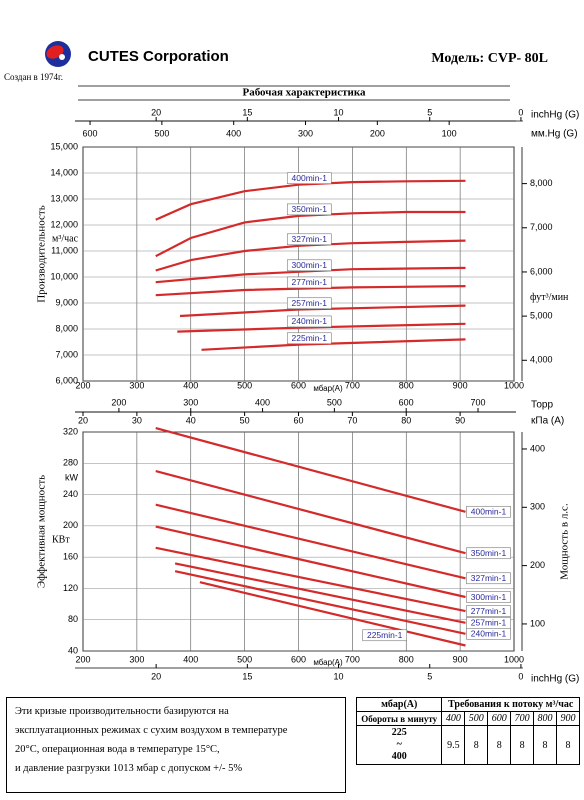  I want to click on y2-axis-label: Мощность в л.с., so click(565, 541).